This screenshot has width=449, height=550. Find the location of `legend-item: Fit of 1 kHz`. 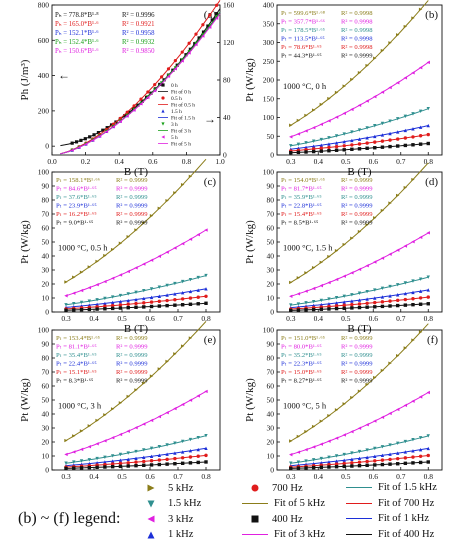

legend-item: Fit of 1 kHz is located at coordinates (387, 518).